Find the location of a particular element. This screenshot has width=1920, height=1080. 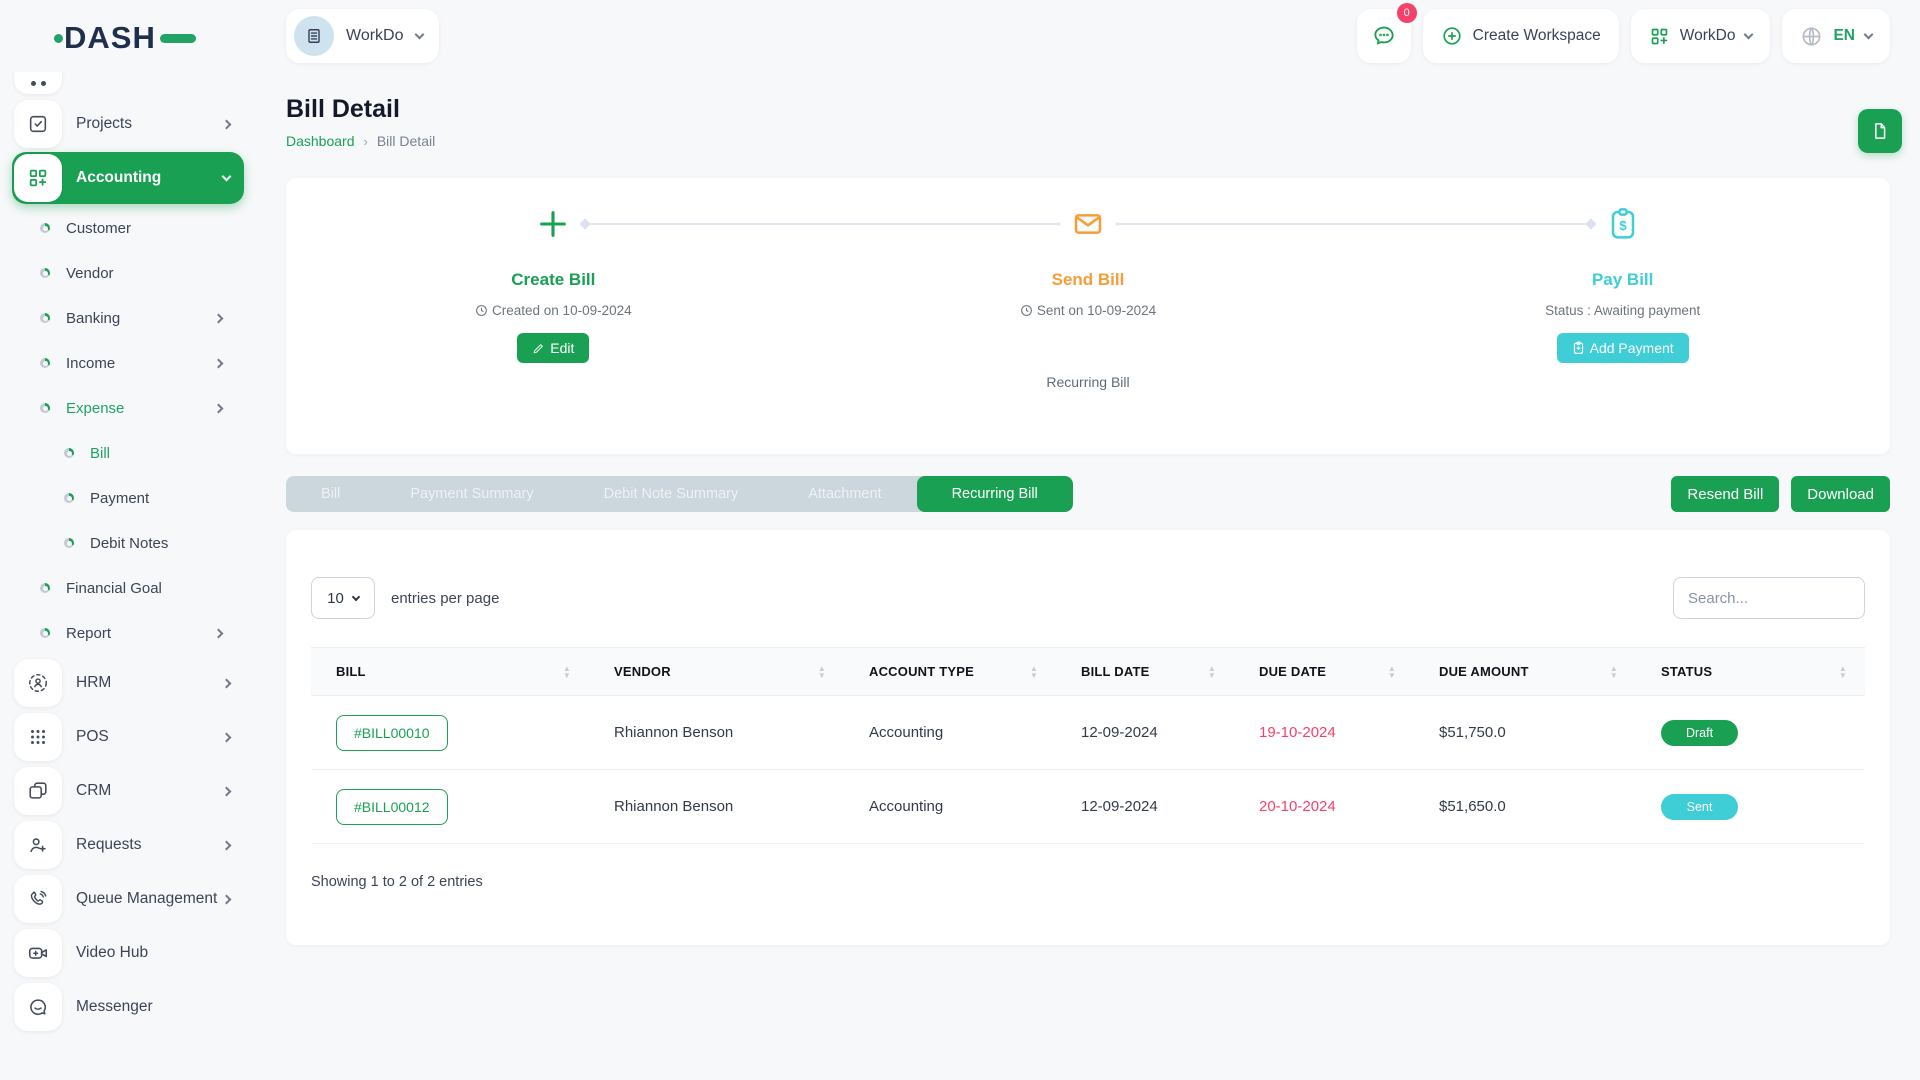

sidebar-item-report: Report is located at coordinates (122, 633).